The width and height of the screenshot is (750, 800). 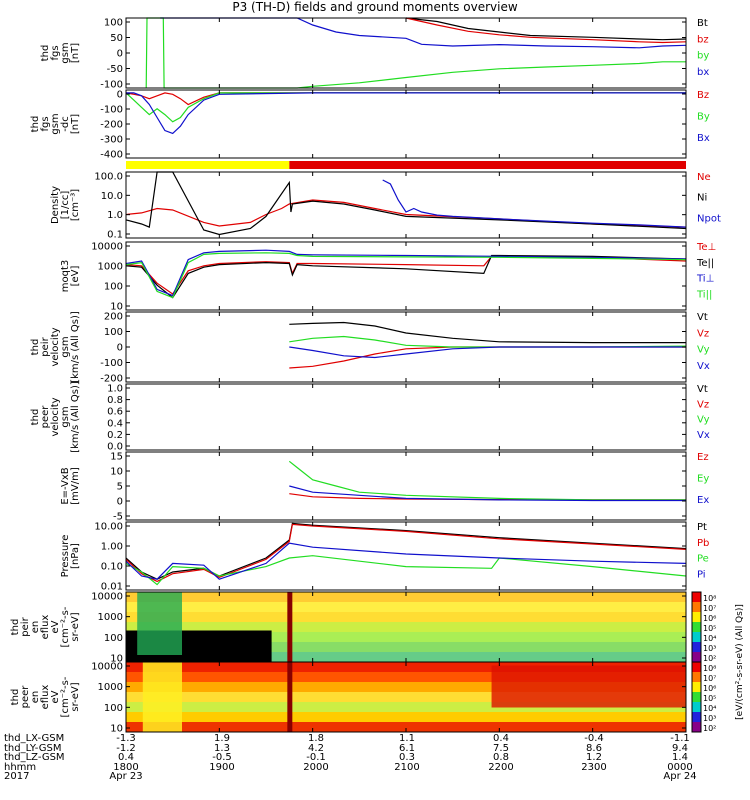 I want to click on eph-col-2200: 0.4 7.5 0.8 2200, so click(x=501, y=753).